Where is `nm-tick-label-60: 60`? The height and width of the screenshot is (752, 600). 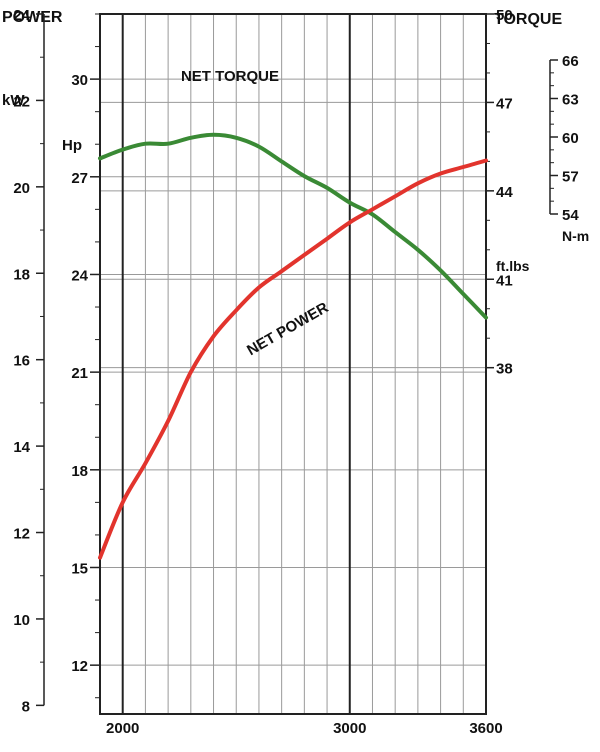 nm-tick-label-60: 60 is located at coordinates (570, 138).